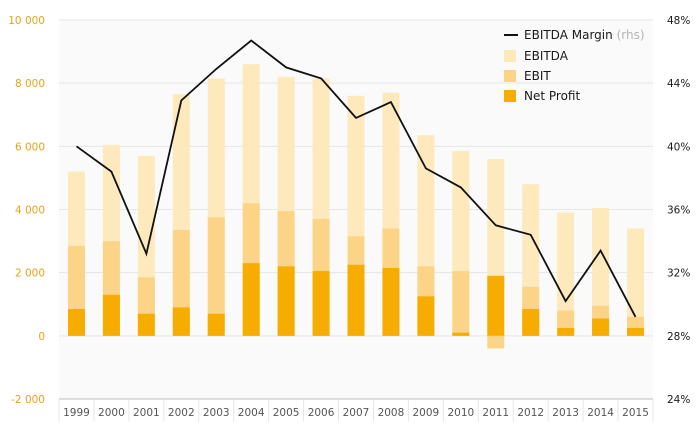  I want to click on bar-net-profit-2014, so click(601, 327).